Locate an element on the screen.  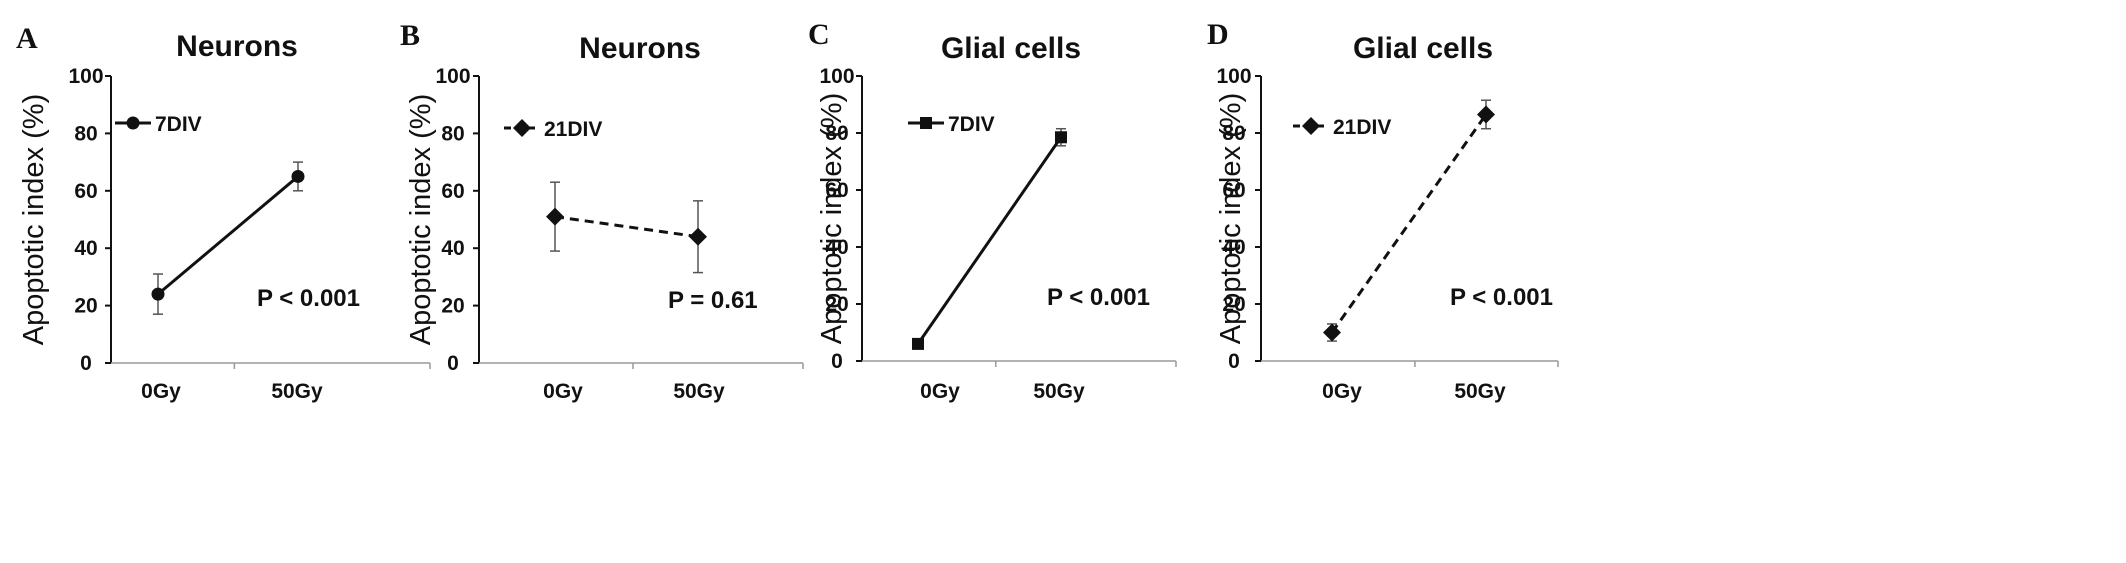
panel-letter: B is located at coordinates (410, 35).